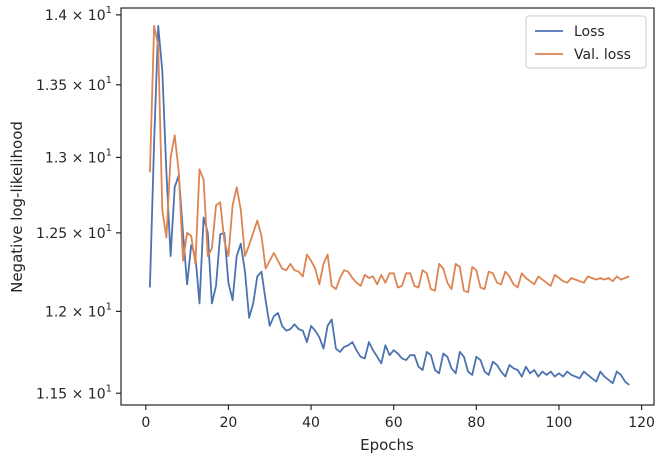 This screenshot has width=666, height=463. What do you see at coordinates (641, 423) in the screenshot?
I see `x-tick-label: 120` at bounding box center [641, 423].